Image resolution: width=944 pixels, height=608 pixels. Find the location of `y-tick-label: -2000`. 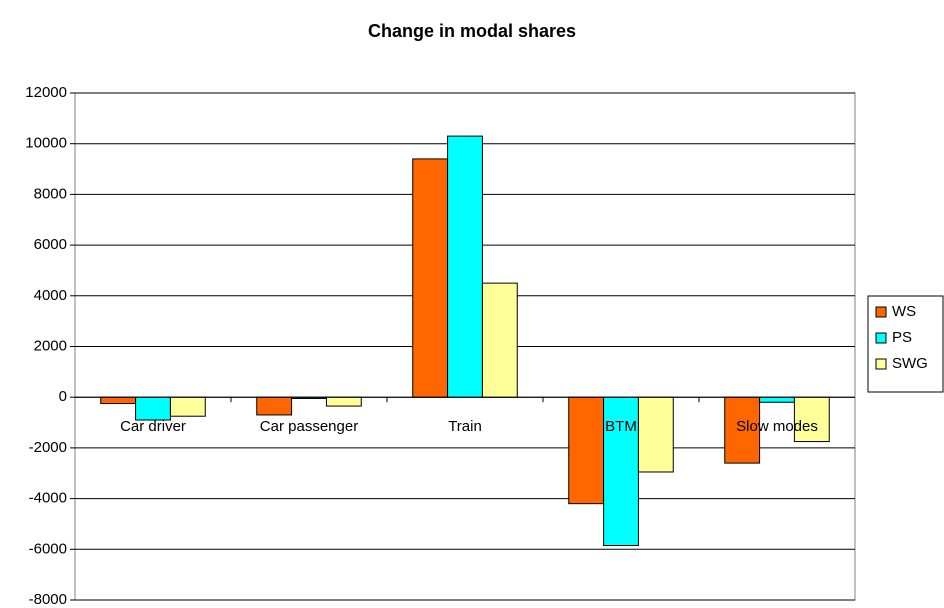

y-tick-label: -2000 is located at coordinates (48, 447).